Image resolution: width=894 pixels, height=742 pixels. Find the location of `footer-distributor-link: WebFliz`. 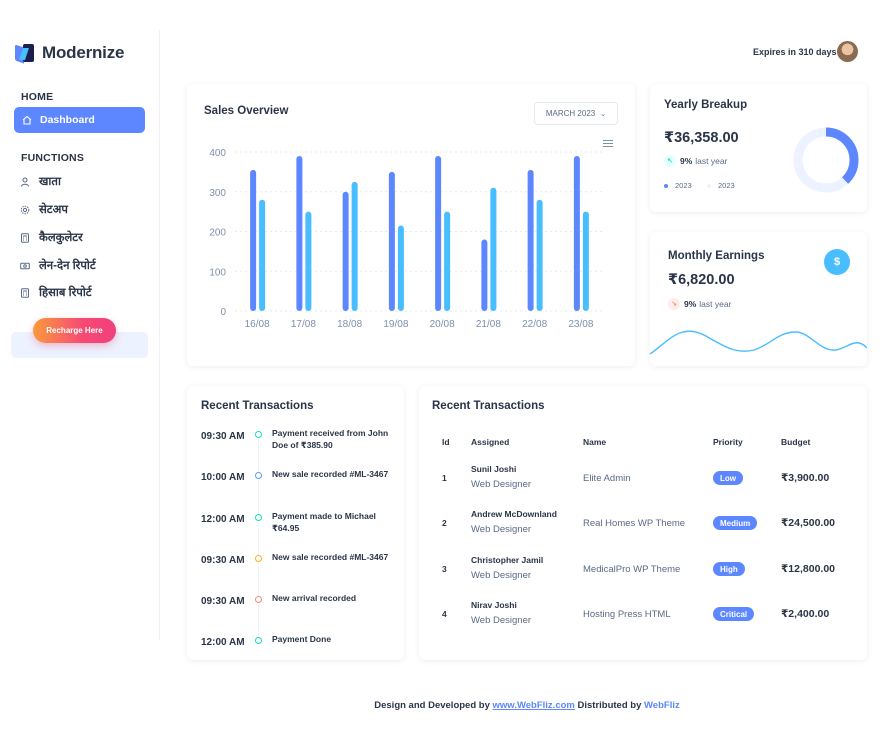

footer-distributor-link: WebFliz is located at coordinates (662, 705).